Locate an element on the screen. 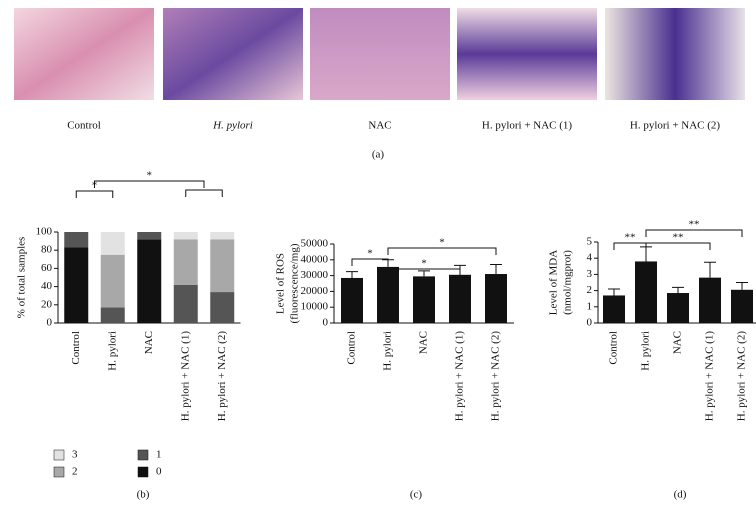 The height and width of the screenshot is (525, 756). y-axis-label: (nmol/mgprot) is located at coordinates (568, 282).